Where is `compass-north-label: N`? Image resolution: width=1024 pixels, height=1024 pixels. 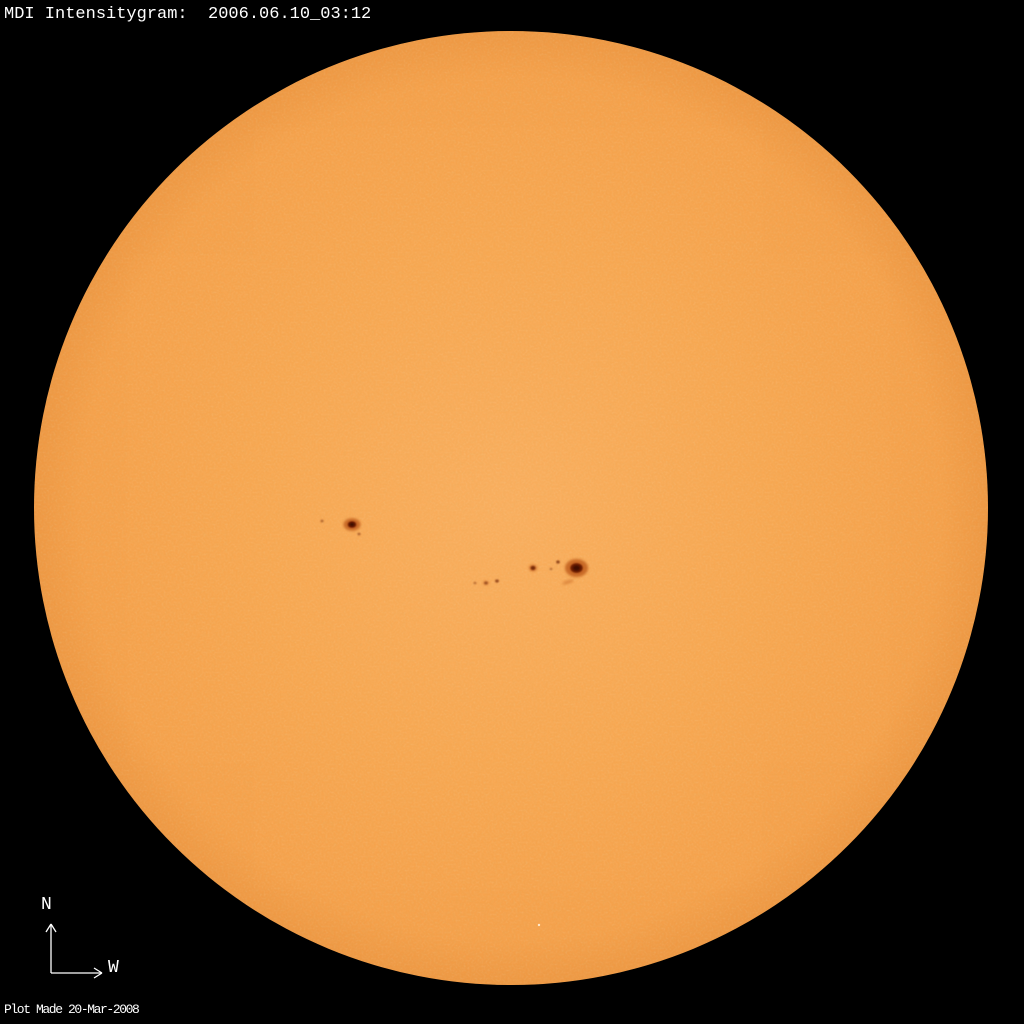
compass-north-label: N is located at coordinates (46, 905).